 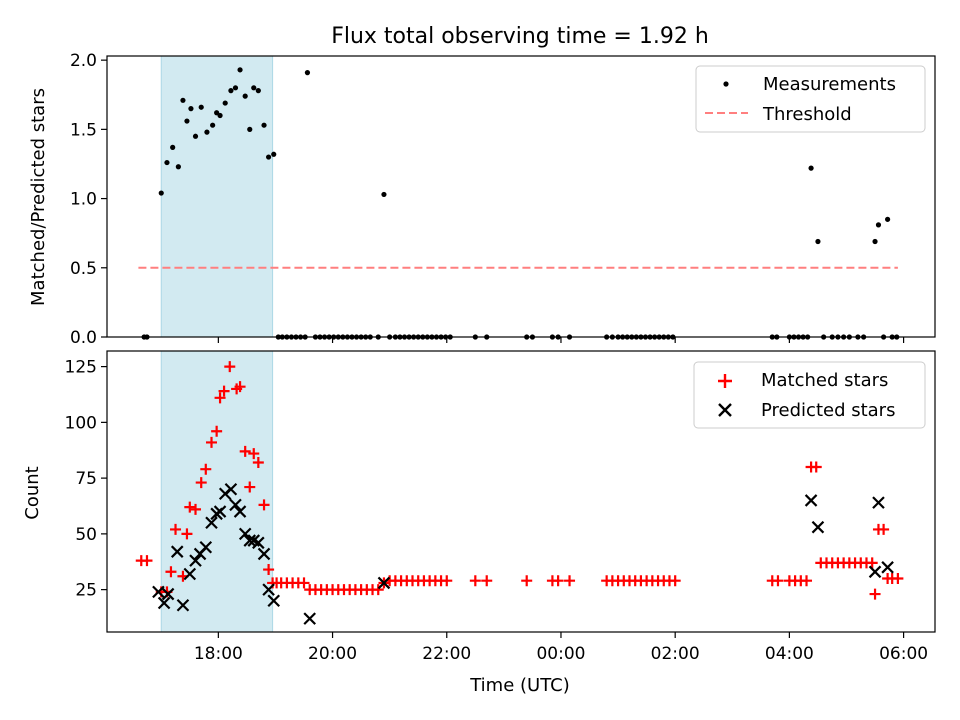 What do you see at coordinates (726, 84) in the screenshot?
I see `legend-measurement-marker` at bounding box center [726, 84].